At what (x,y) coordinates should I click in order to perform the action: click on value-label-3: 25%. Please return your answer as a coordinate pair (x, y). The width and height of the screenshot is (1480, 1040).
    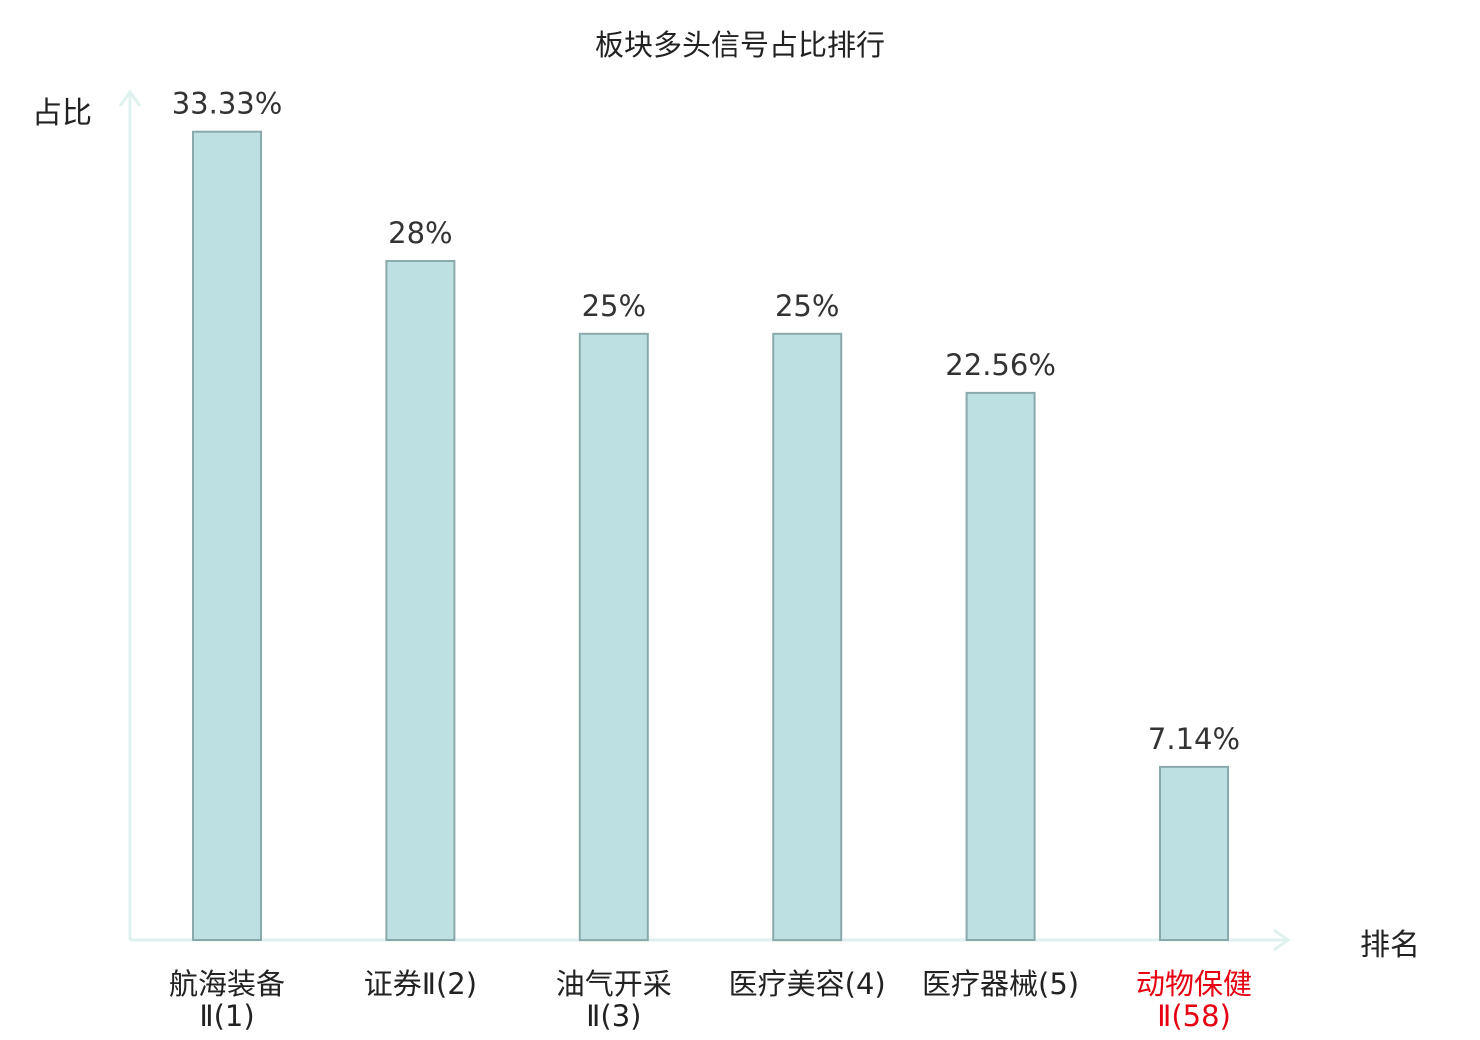
    Looking at the image, I should click on (614, 306).